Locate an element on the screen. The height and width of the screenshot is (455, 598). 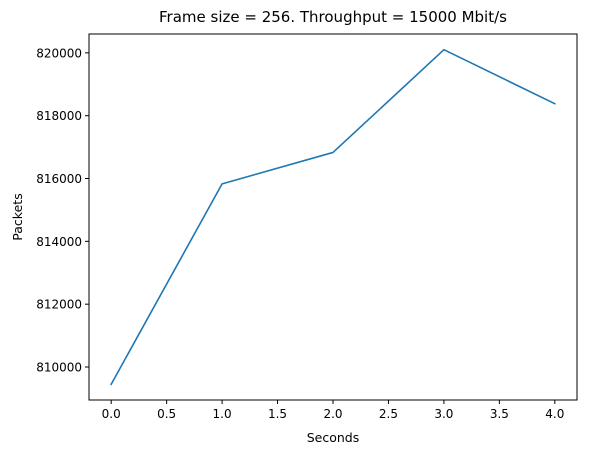
x-tick-label: 1.5 is located at coordinates (277, 414).